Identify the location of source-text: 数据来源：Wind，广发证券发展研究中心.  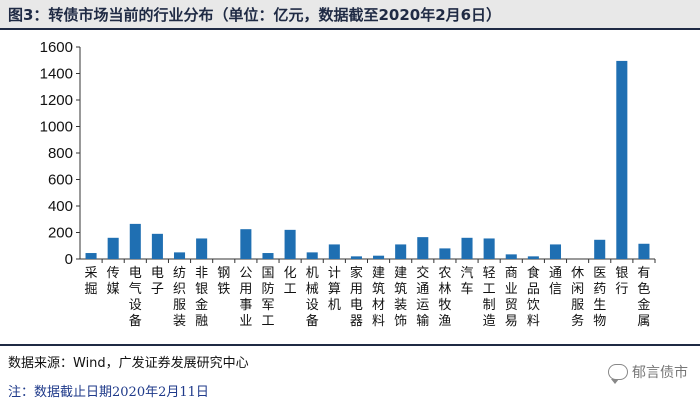
(128, 363).